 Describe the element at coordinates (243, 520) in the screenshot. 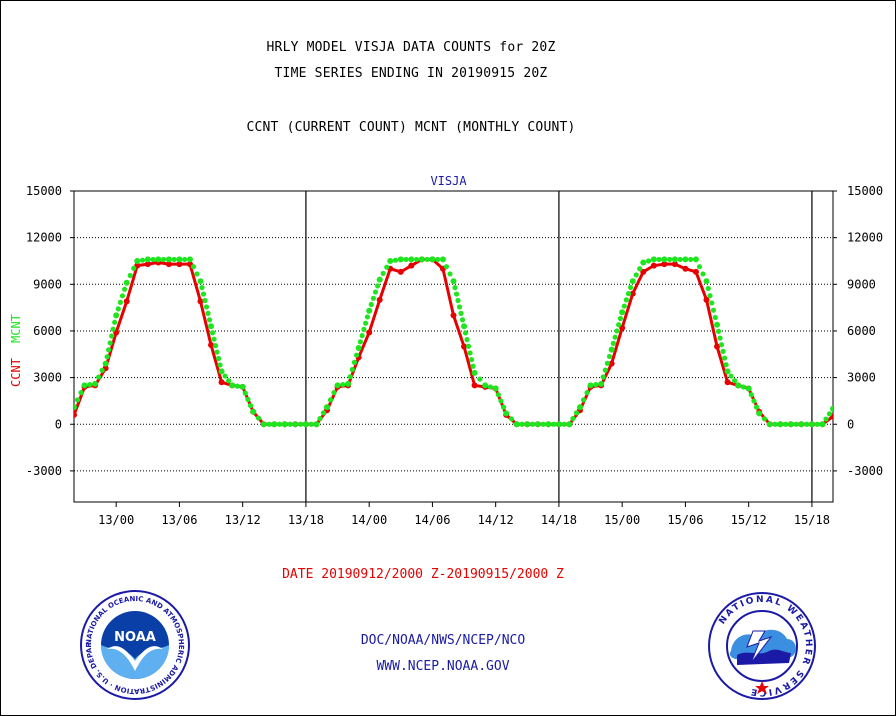

I see `x-tick-label: 13/12` at that location.